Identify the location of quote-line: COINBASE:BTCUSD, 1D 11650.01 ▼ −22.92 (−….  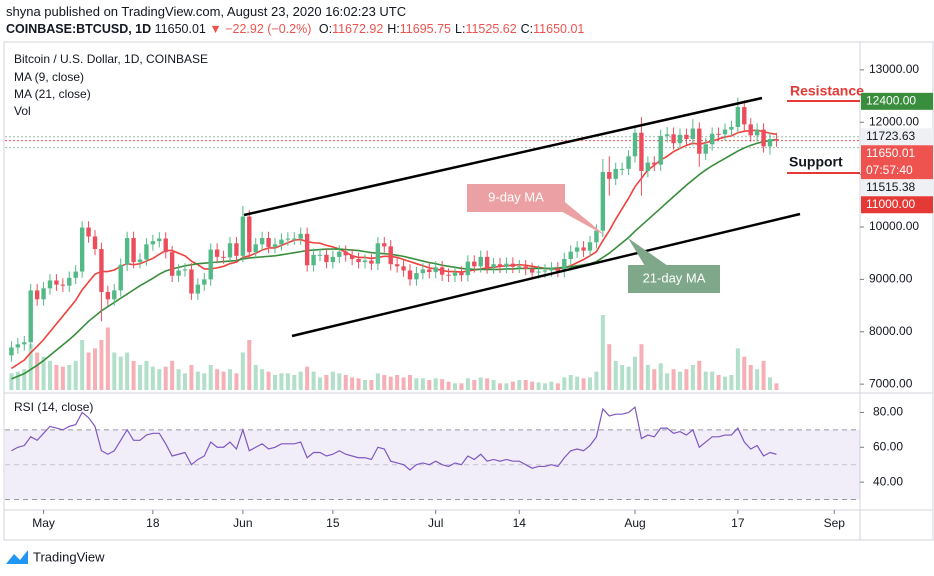
(295, 29).